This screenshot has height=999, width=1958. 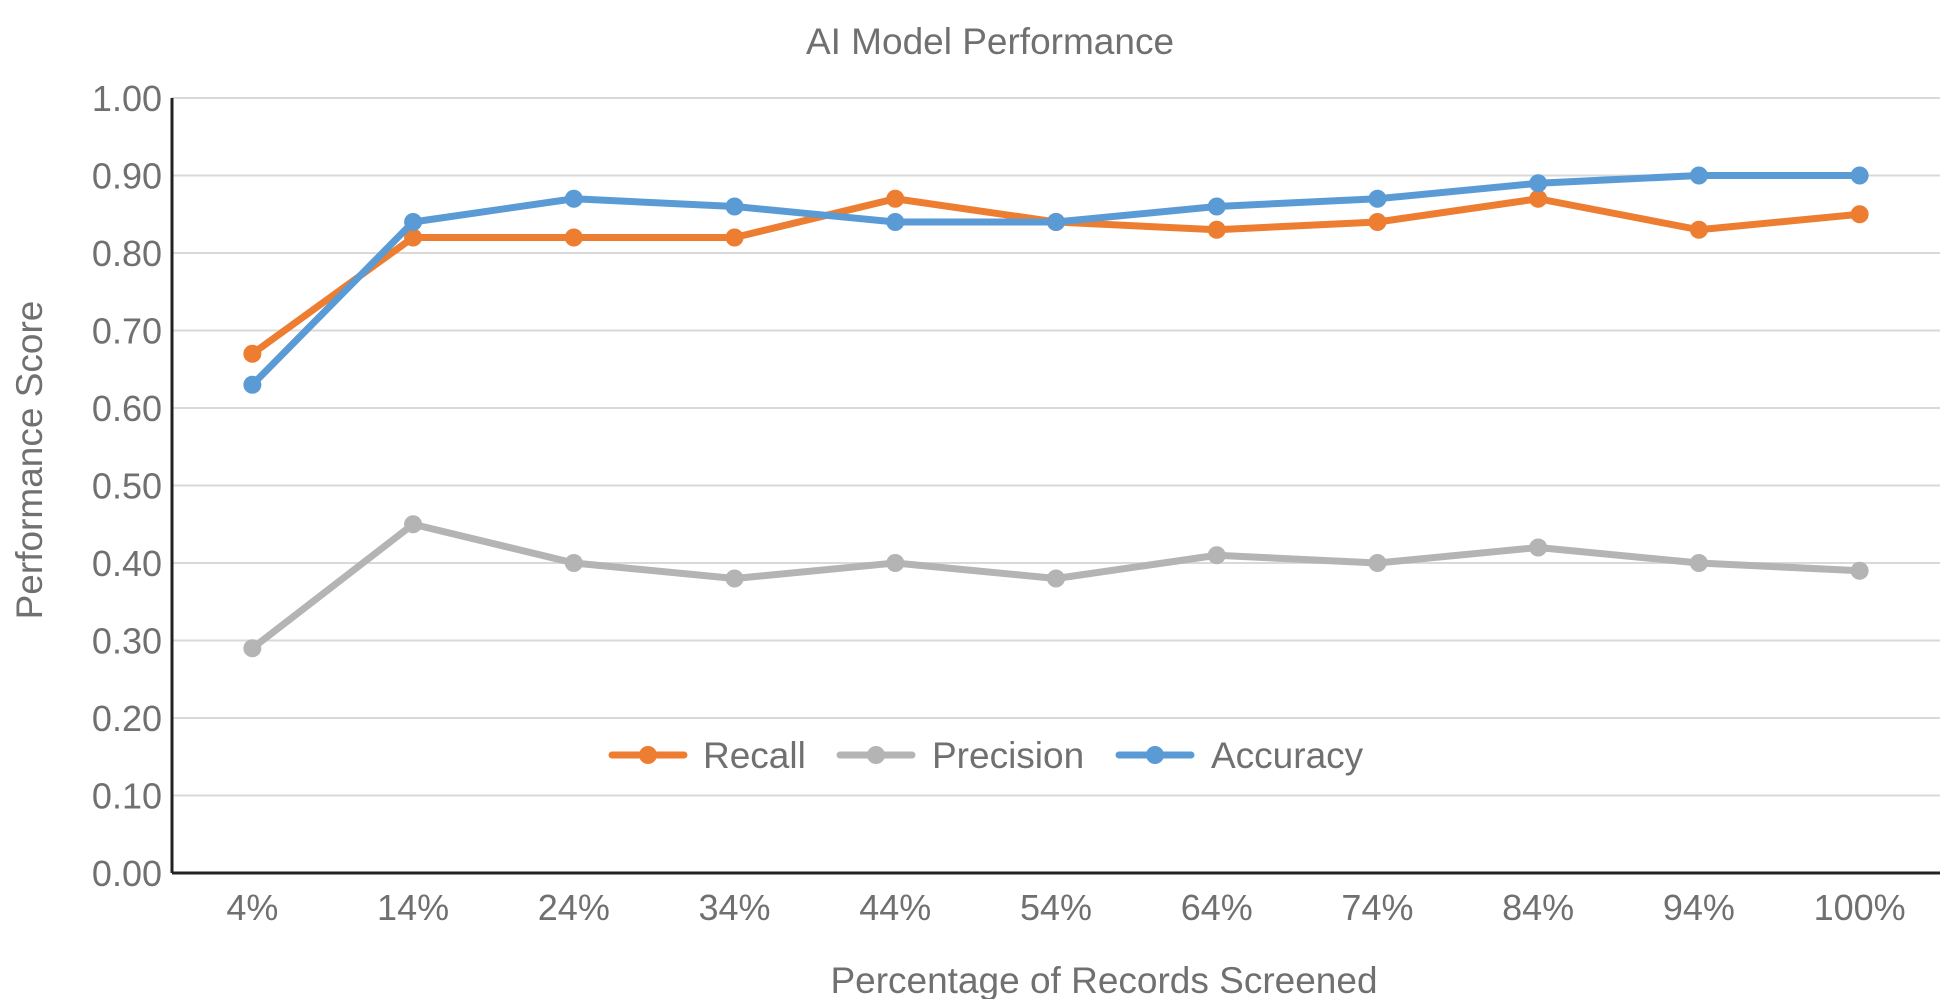 What do you see at coordinates (127, 563) in the screenshot?
I see `y-tick-label: 0.40` at bounding box center [127, 563].